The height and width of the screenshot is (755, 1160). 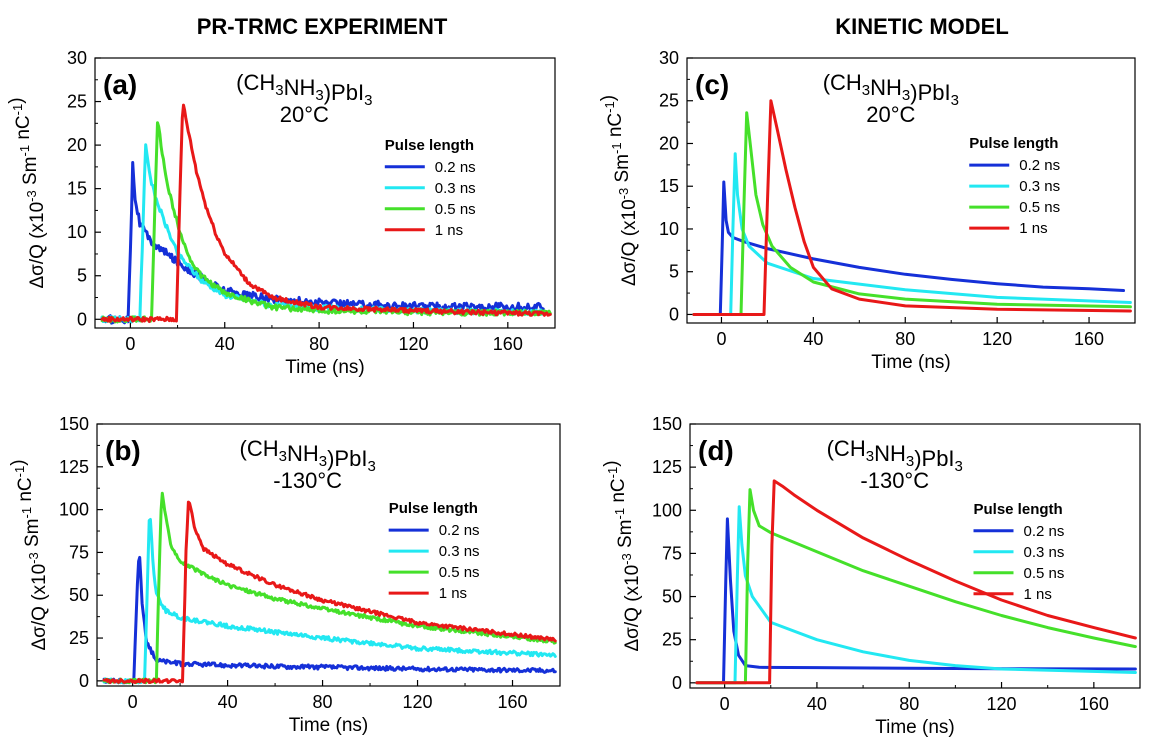 What do you see at coordinates (716, 450) in the screenshot?
I see `panel-label: (d)` at bounding box center [716, 450].